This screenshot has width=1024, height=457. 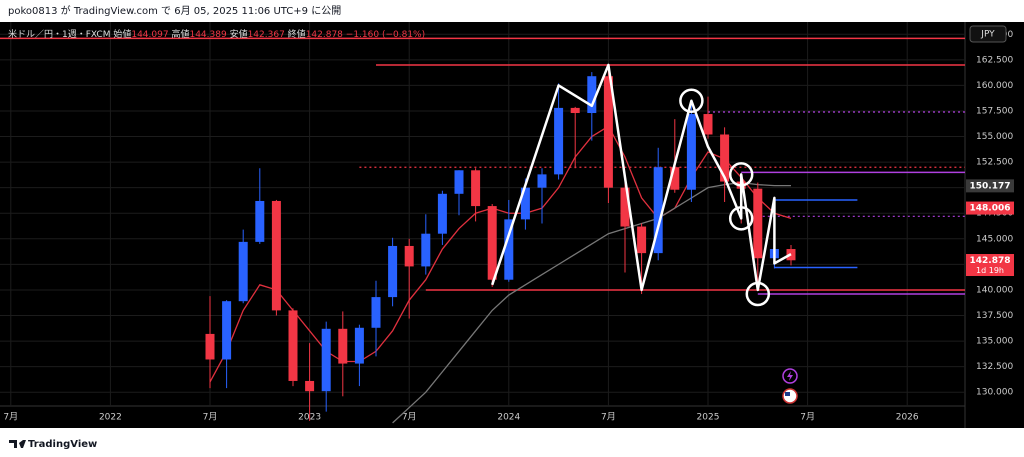 I want to click on legend-item: 144.097, so click(x=149, y=35).